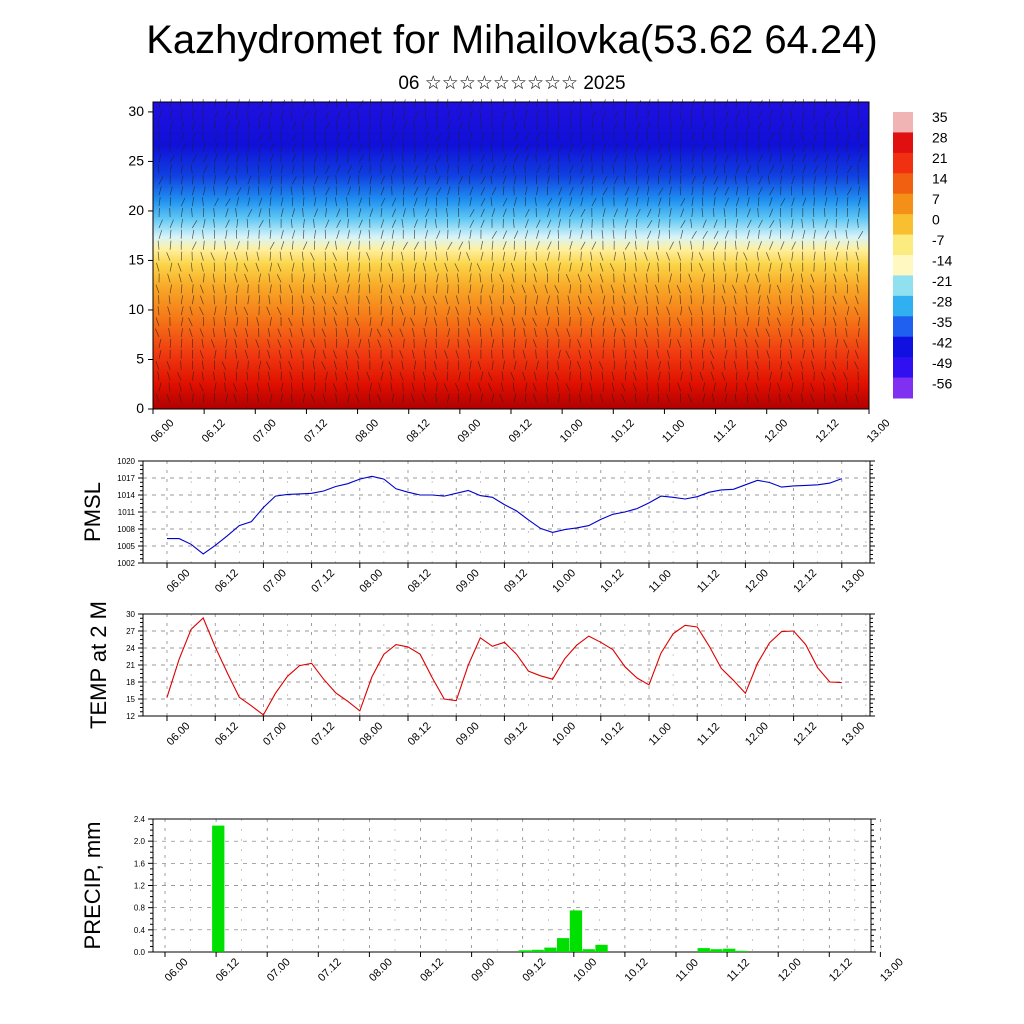 The height and width of the screenshot is (1024, 1024). Describe the element at coordinates (130, 648) in the screenshot. I see `y-tick-label: 24` at that location.